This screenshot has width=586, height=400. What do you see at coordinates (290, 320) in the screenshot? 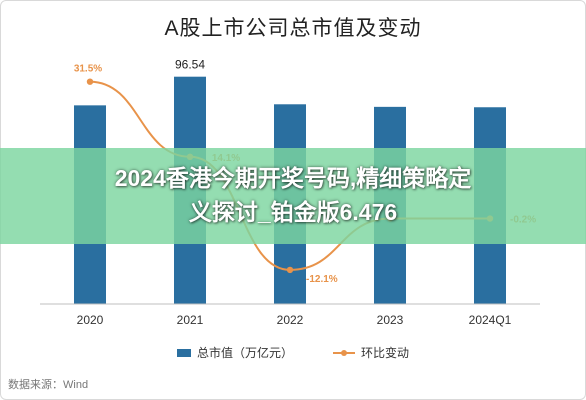
I see `x-tick-label: 2022` at bounding box center [290, 320].